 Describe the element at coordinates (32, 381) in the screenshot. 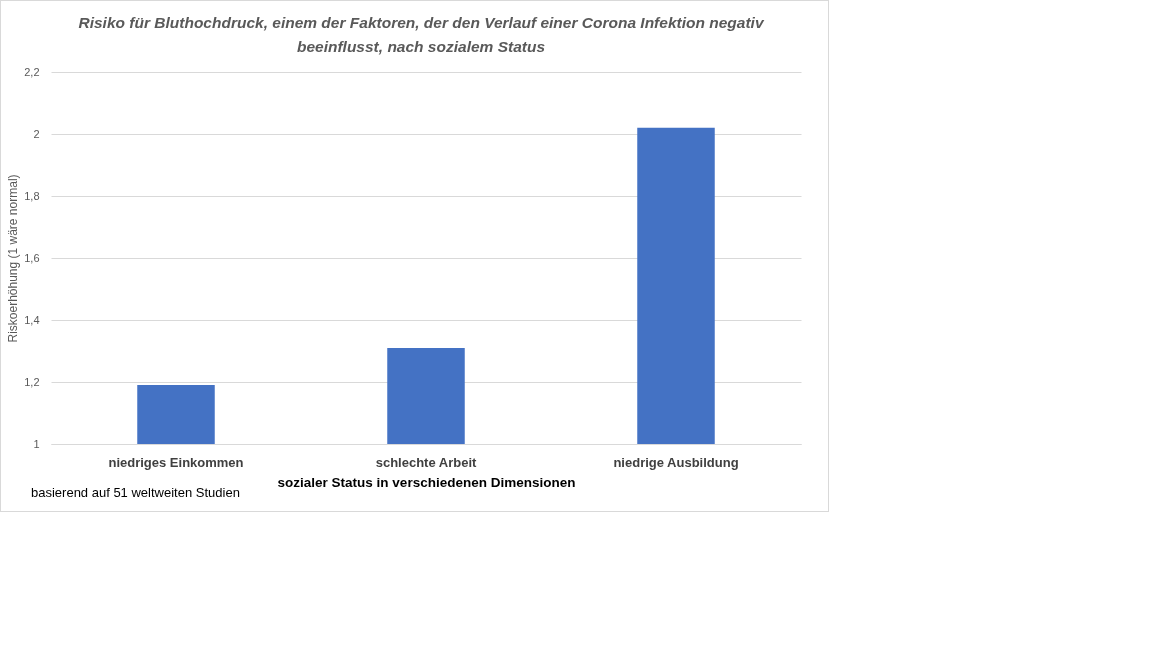

I see `y-tick-label: 1,2` at that location.